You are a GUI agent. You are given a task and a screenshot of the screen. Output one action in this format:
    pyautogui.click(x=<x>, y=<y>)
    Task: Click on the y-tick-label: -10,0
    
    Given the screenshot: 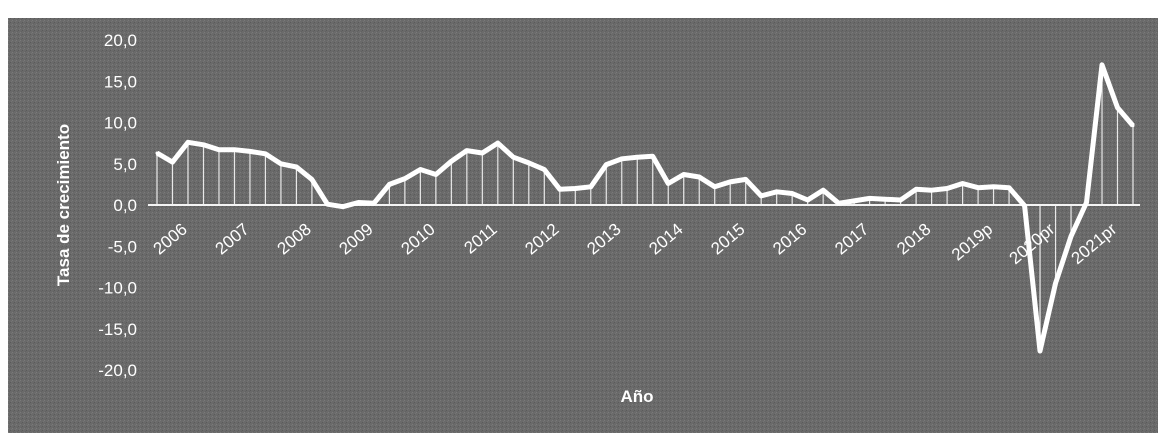 What is the action you would take?
    pyautogui.click(x=117, y=288)
    